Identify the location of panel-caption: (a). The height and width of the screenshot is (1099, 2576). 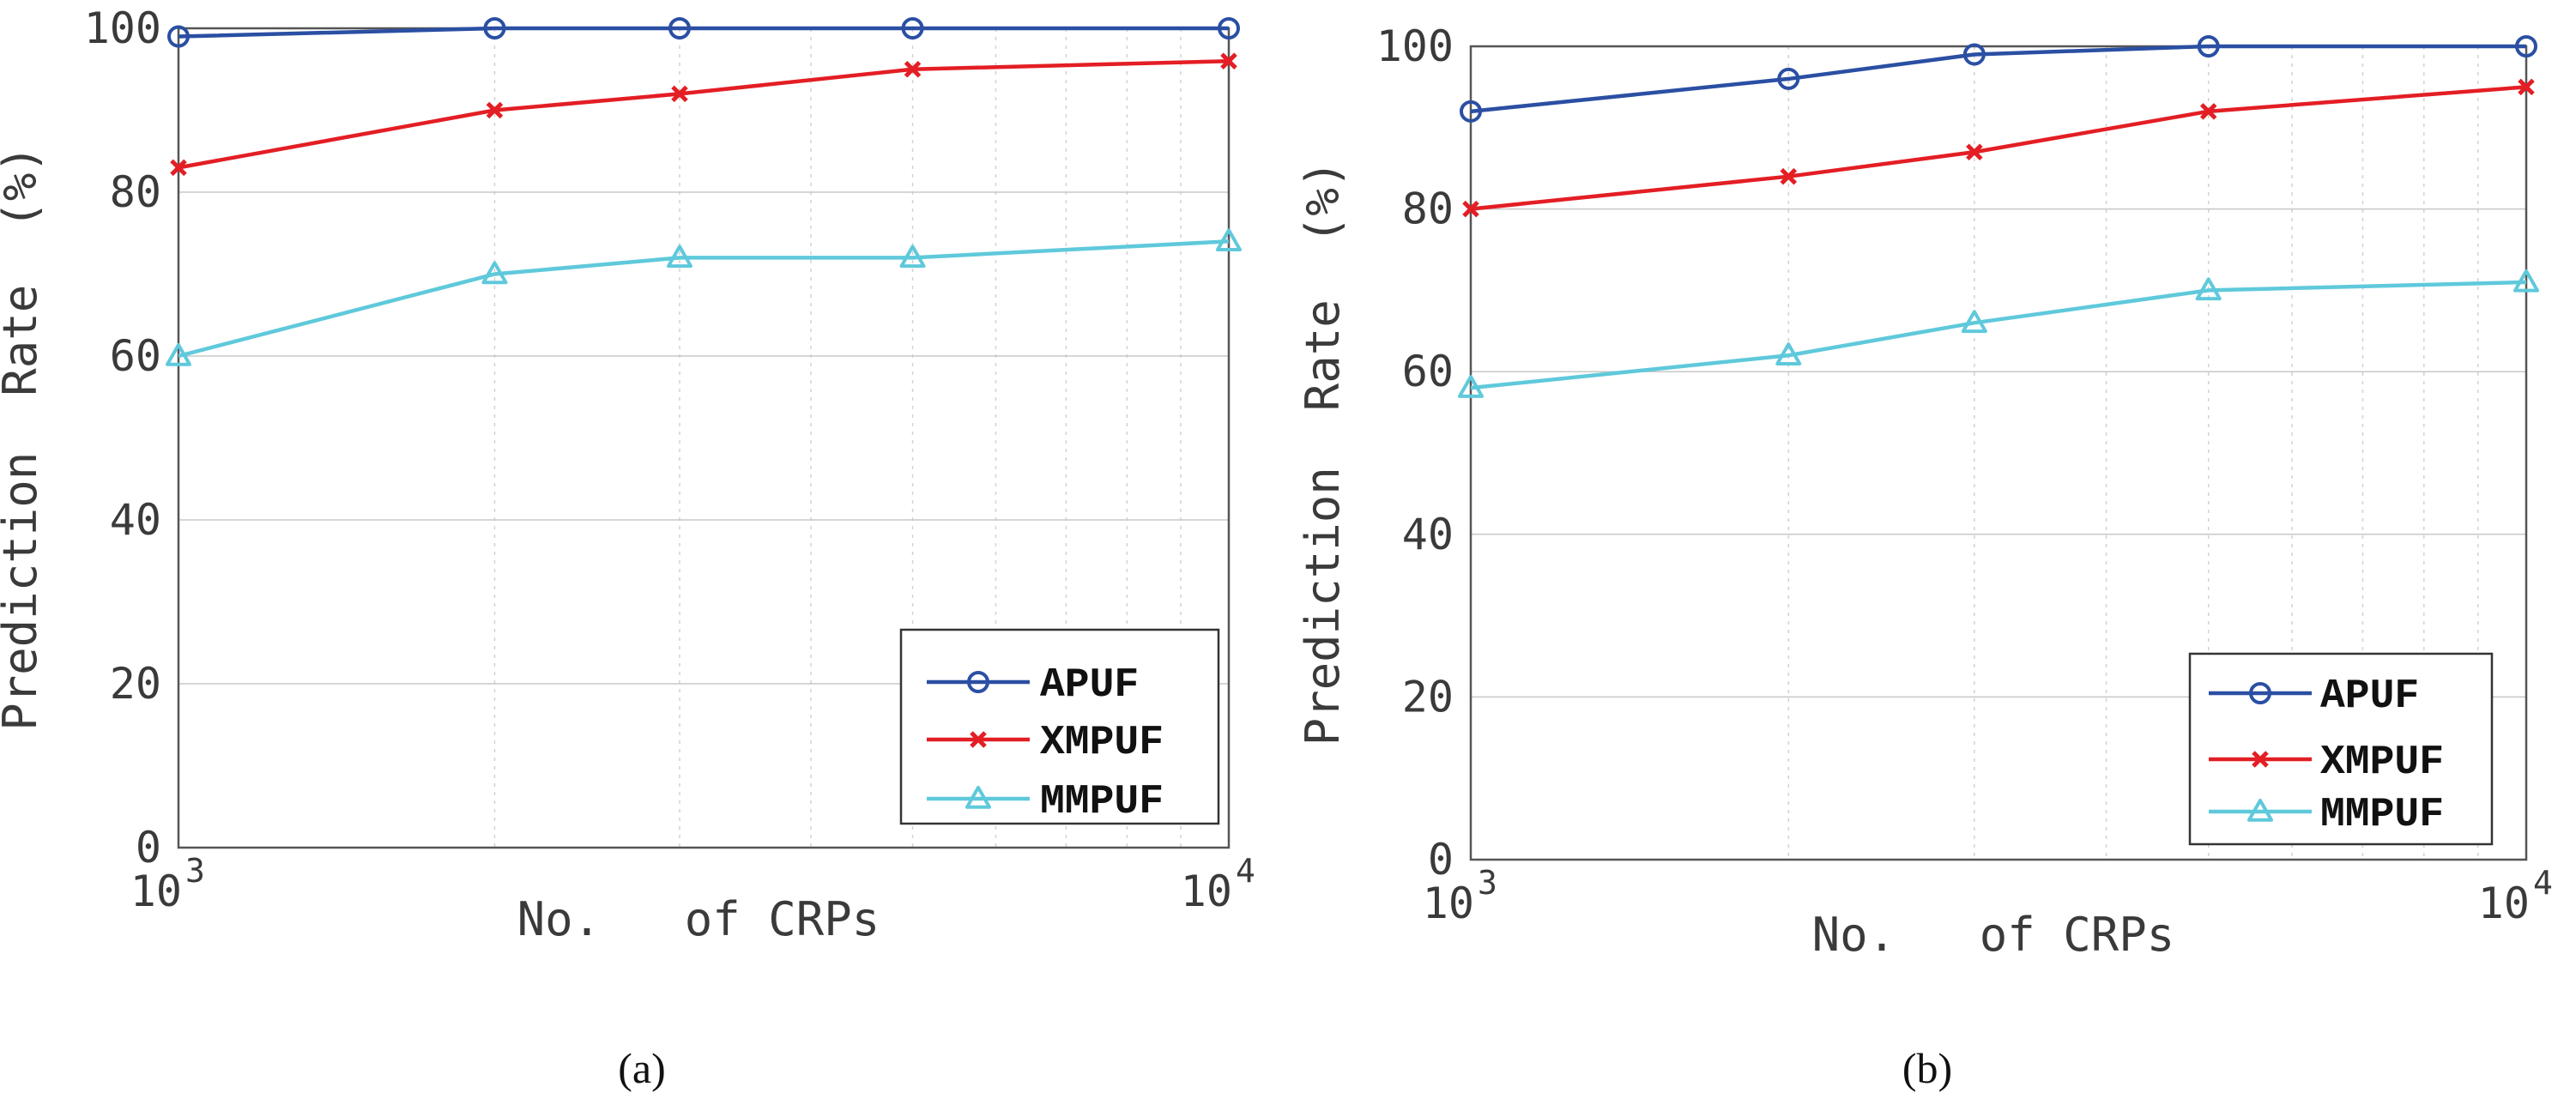
(642, 1068).